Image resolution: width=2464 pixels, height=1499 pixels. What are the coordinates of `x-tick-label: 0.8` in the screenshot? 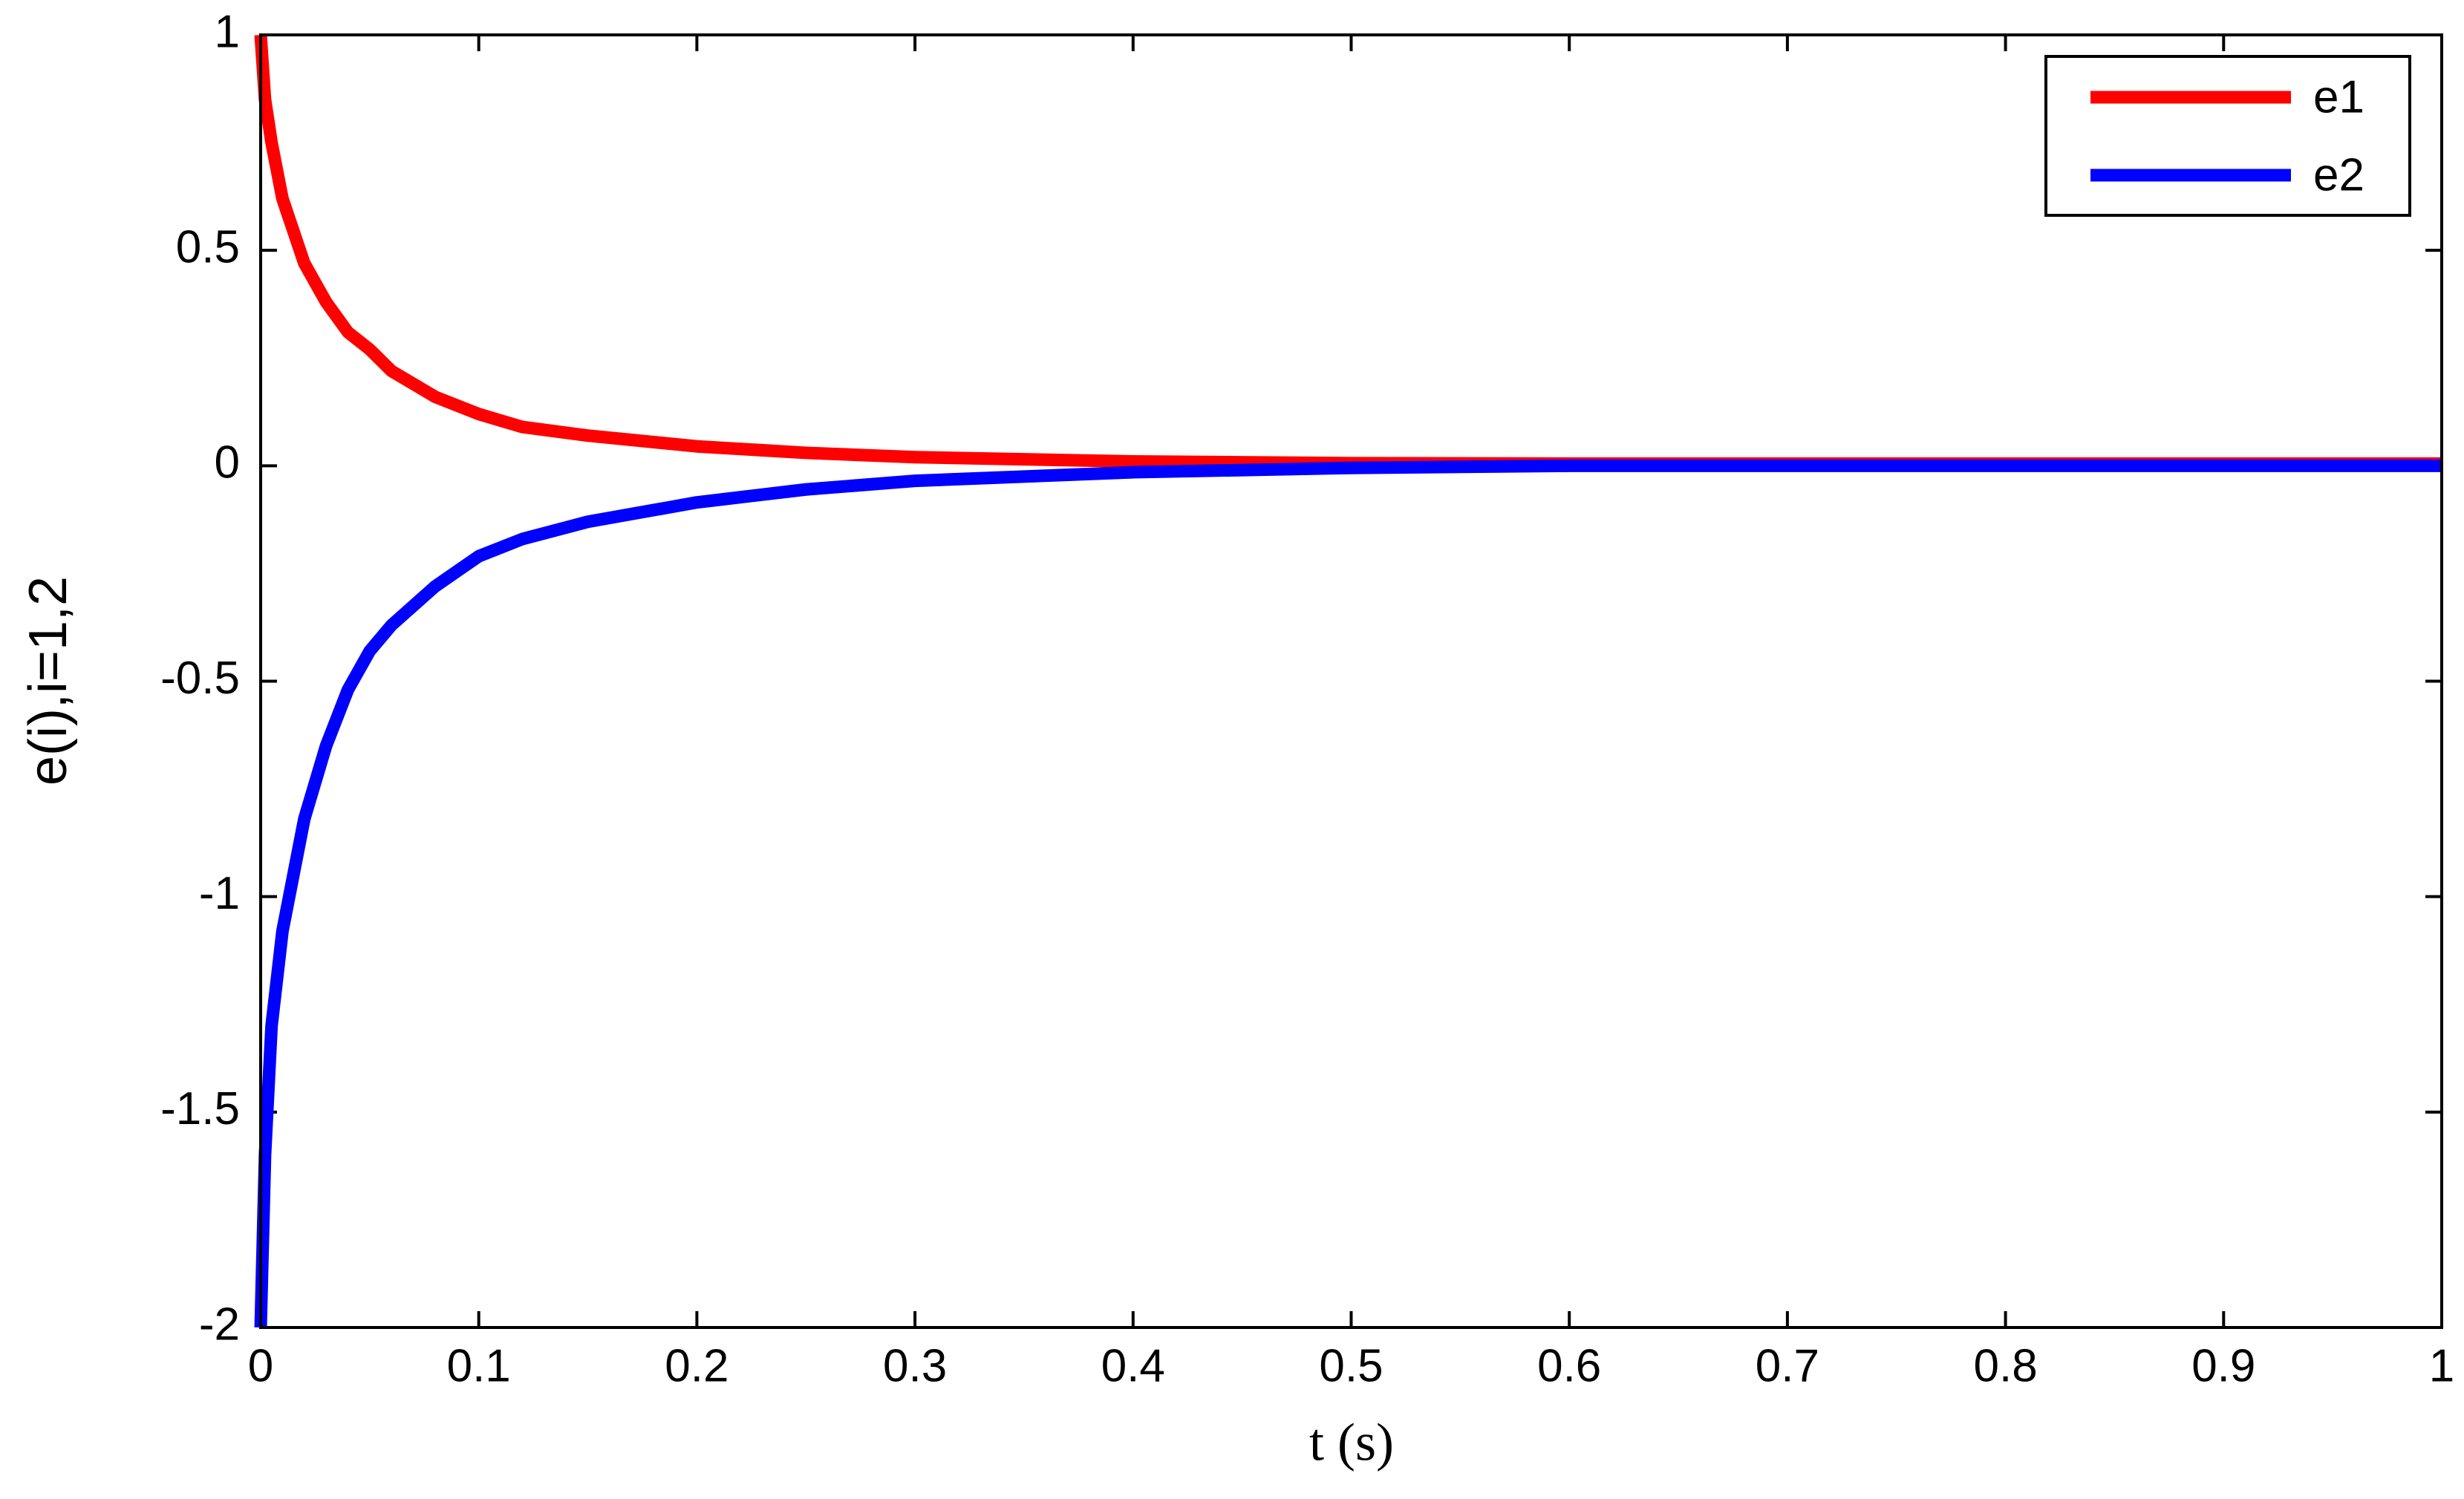 It's located at (2005, 1365).